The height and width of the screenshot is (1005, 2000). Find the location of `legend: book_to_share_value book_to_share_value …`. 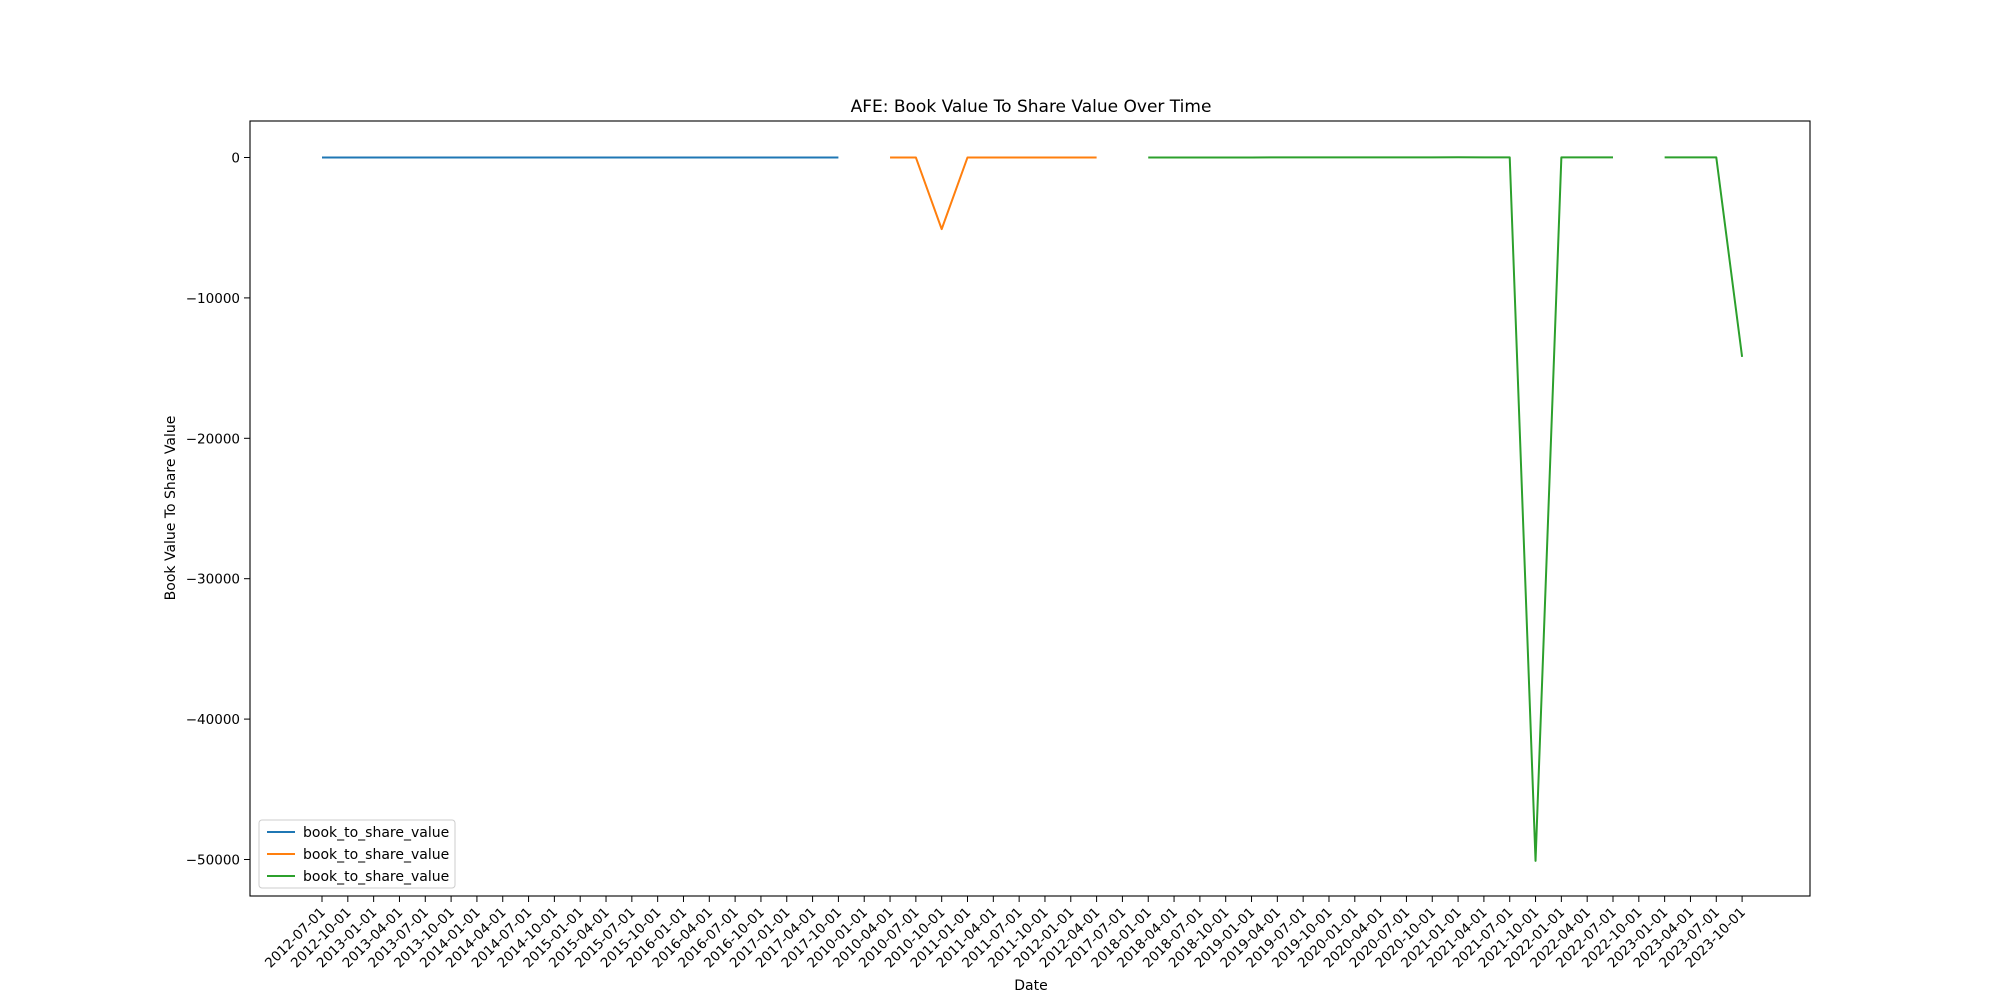

legend: book_to_share_value book_to_share_value … is located at coordinates (357, 854).